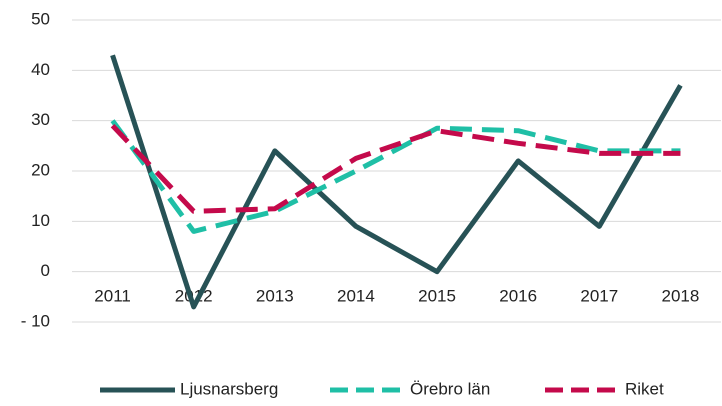  I want to click on y-tick-label: 0, so click(45, 270).